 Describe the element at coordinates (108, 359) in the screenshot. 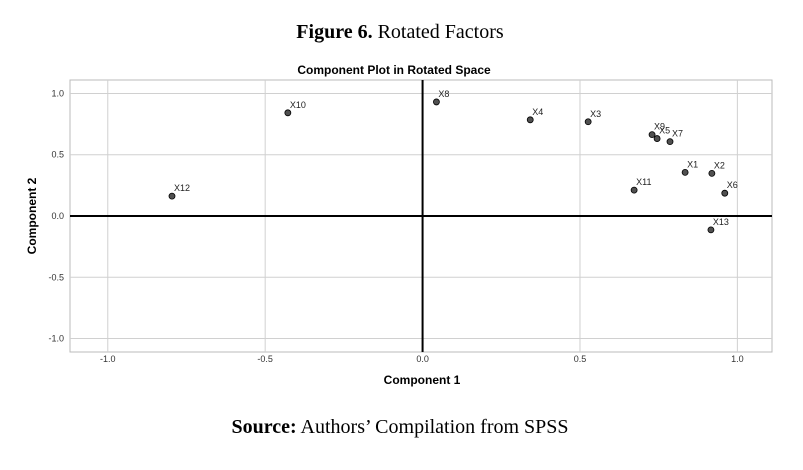

I see `x-tick-label: -1.0` at that location.